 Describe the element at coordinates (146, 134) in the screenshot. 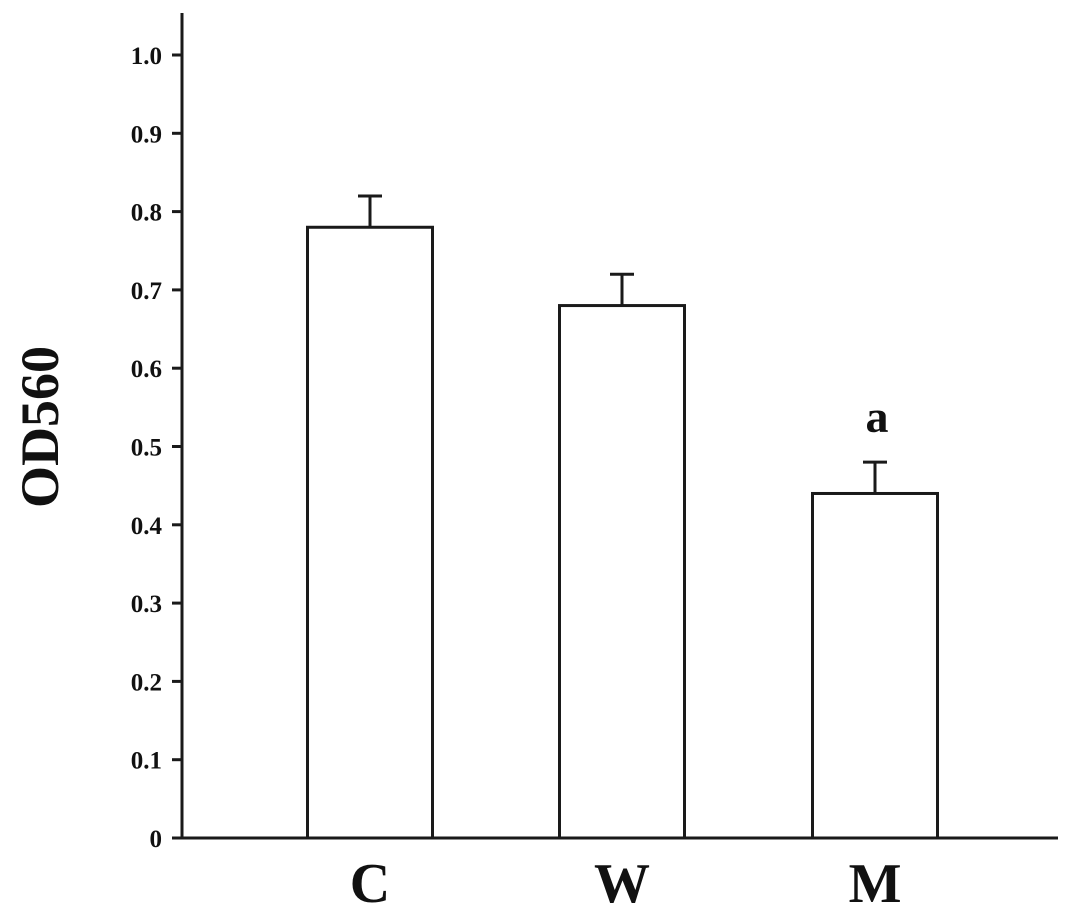

I see `y-tick-label: 0.9` at that location.